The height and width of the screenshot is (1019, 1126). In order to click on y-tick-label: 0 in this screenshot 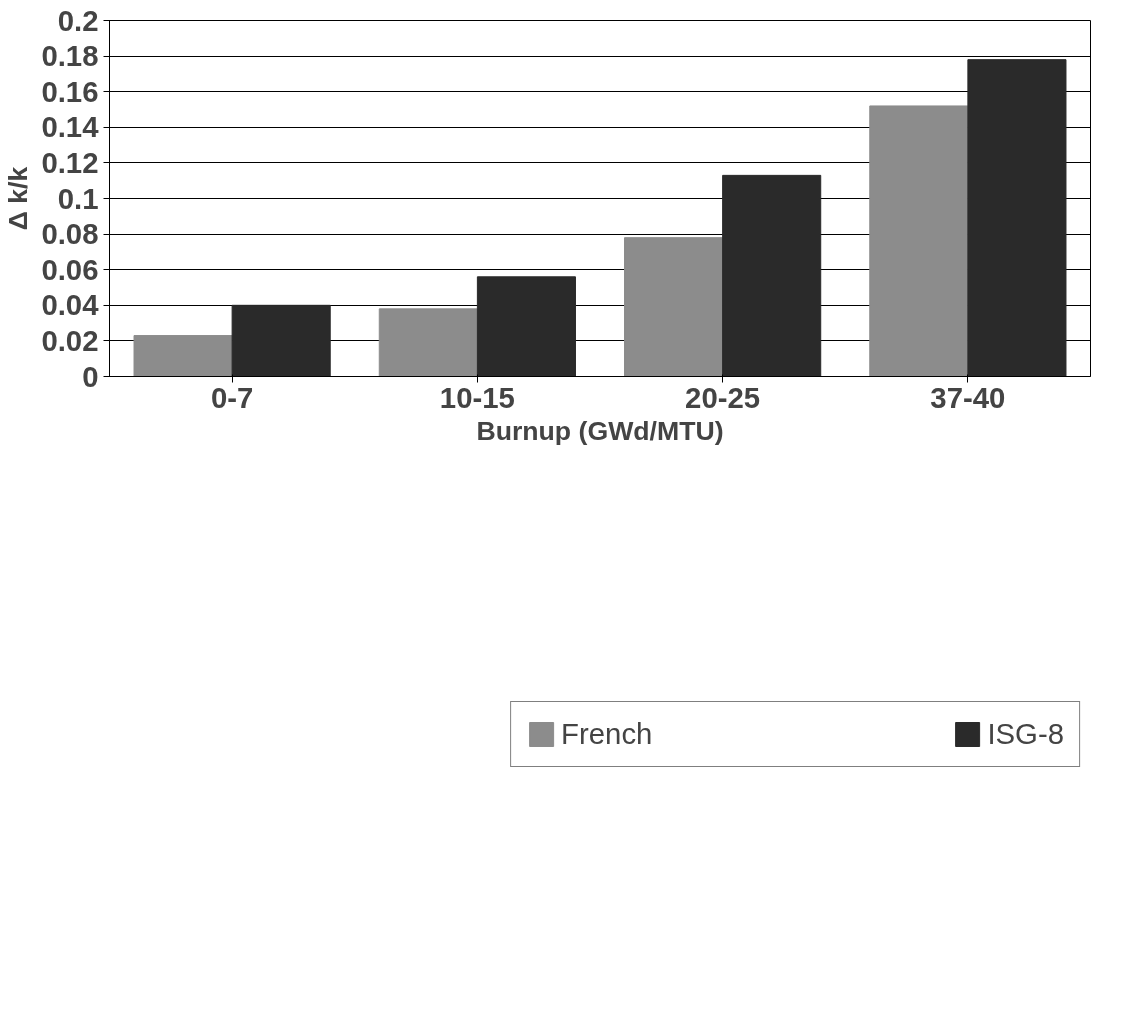, I will do `click(90, 376)`.